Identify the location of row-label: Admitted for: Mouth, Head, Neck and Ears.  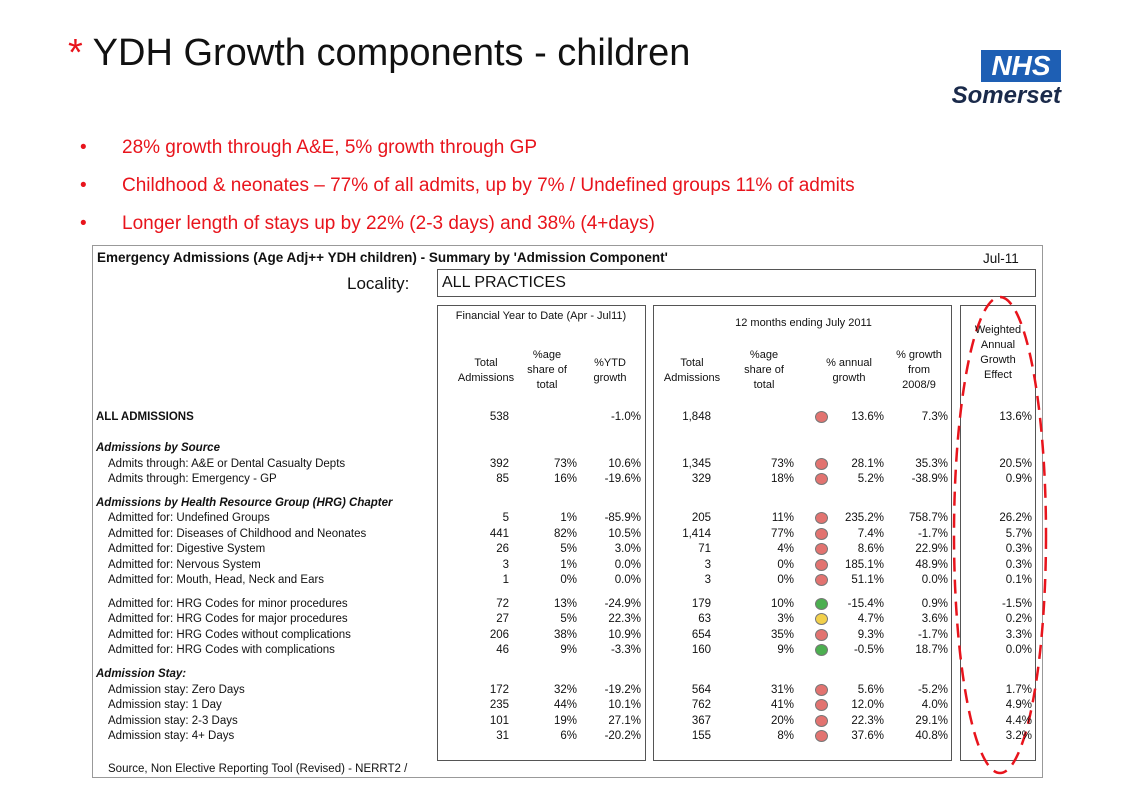
(216, 580).